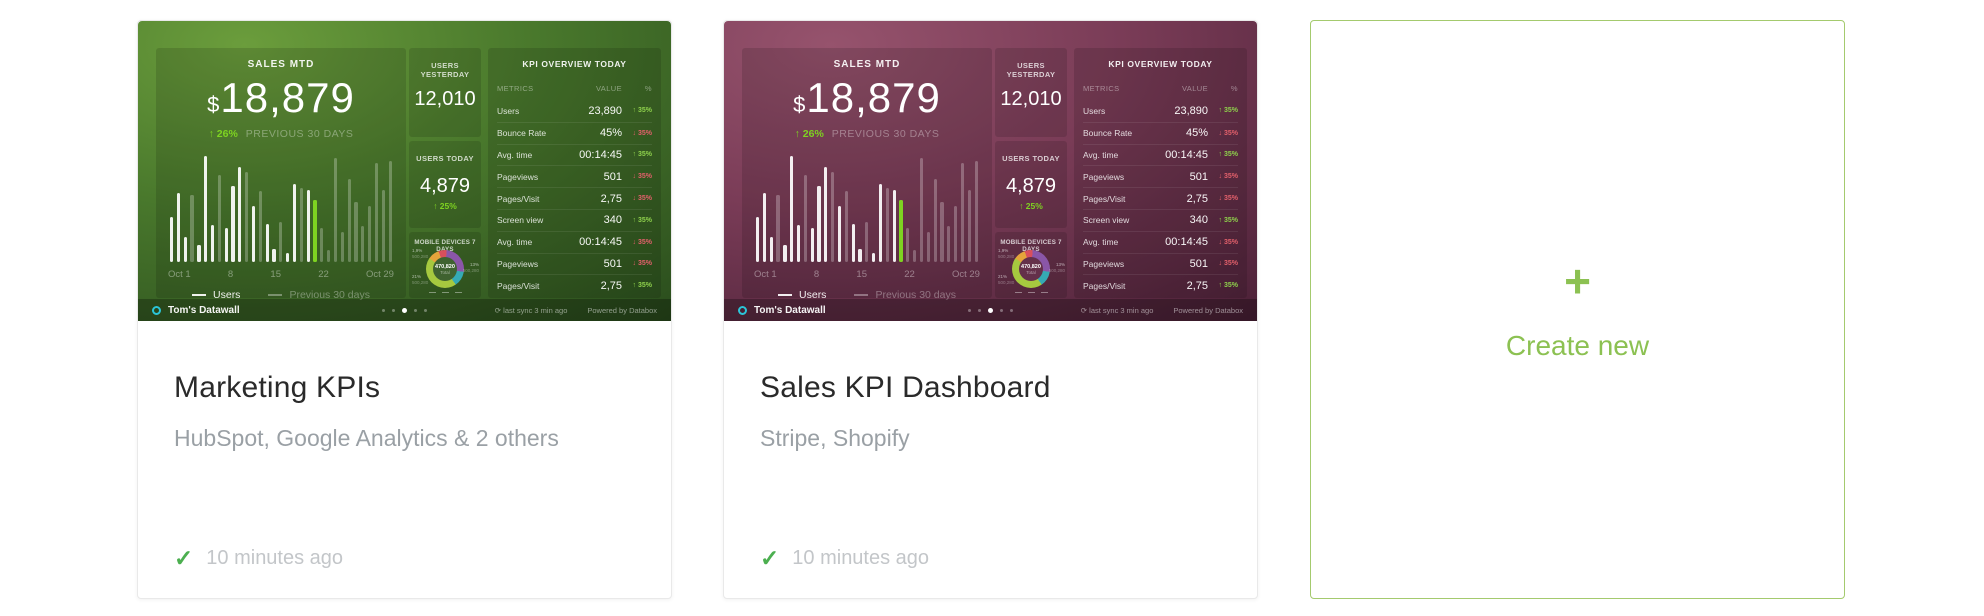  Describe the element at coordinates (885, 134) in the screenshot. I see `previous-period-label: PREVIOUS 30 DAYS` at that location.